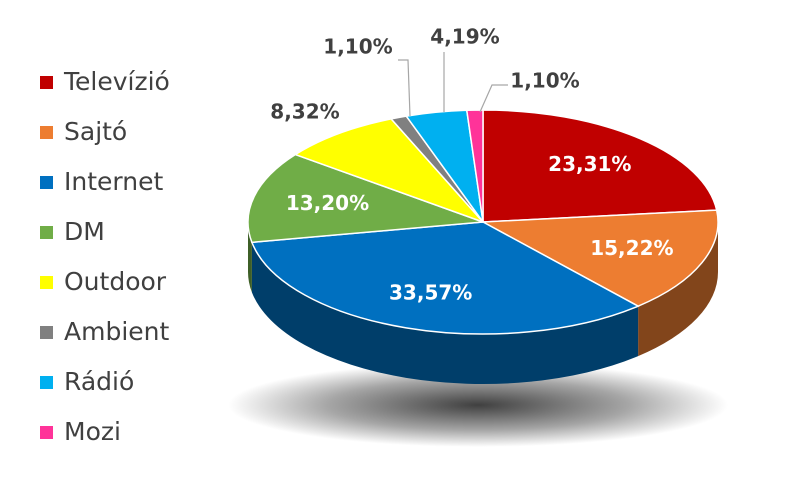 This screenshot has height=488, width=800. I want to click on legend-label: Outdoor, so click(115, 281).